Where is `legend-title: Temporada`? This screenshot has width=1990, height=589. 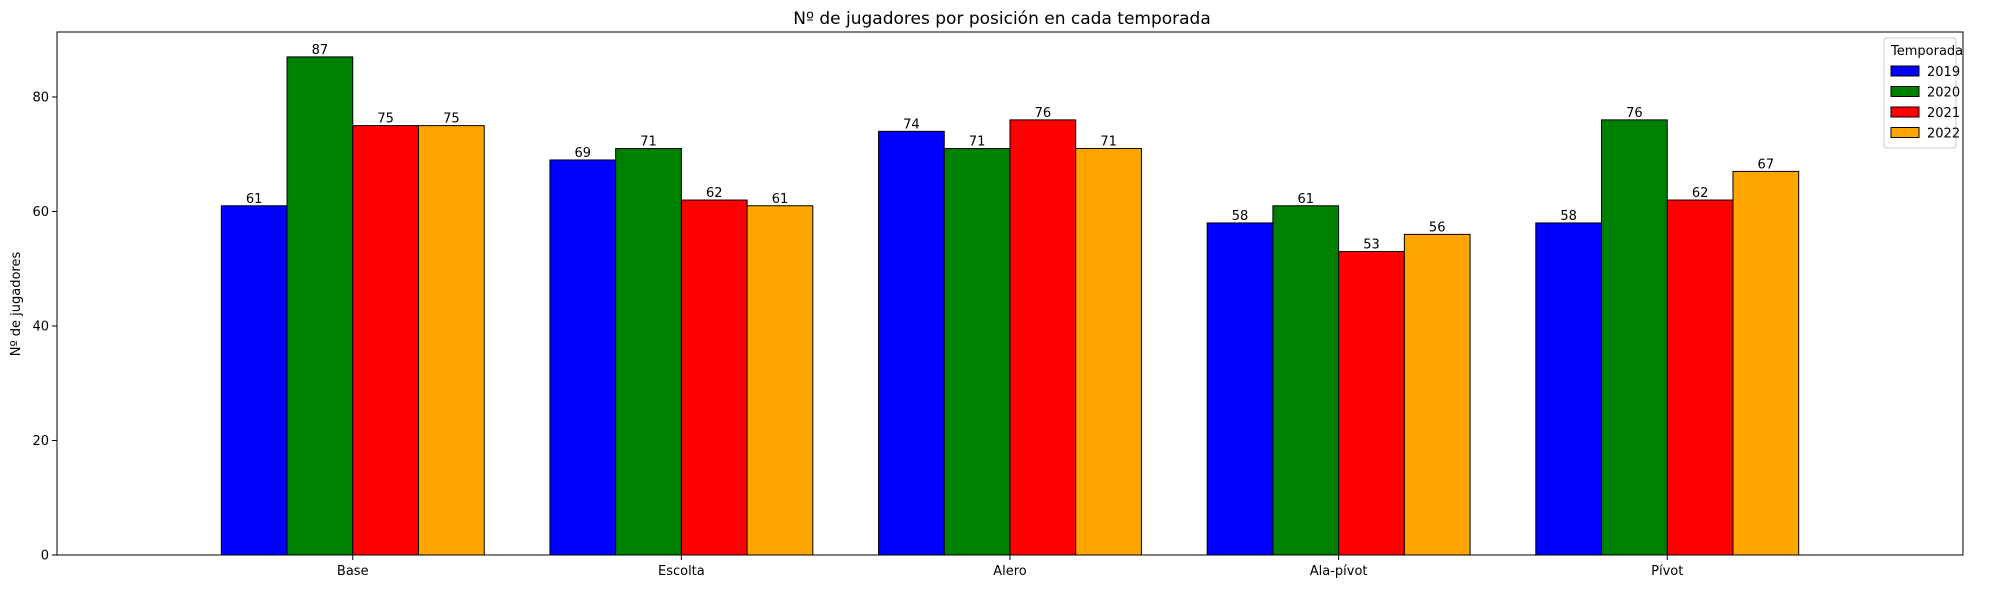
legend-title: Temporada is located at coordinates (1926, 51).